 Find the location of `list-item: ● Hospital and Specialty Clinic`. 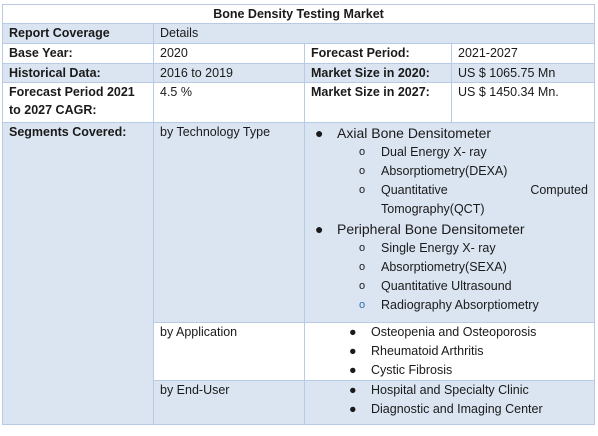

list-item: ● Hospital and Specialty Clinic is located at coordinates (449, 390).